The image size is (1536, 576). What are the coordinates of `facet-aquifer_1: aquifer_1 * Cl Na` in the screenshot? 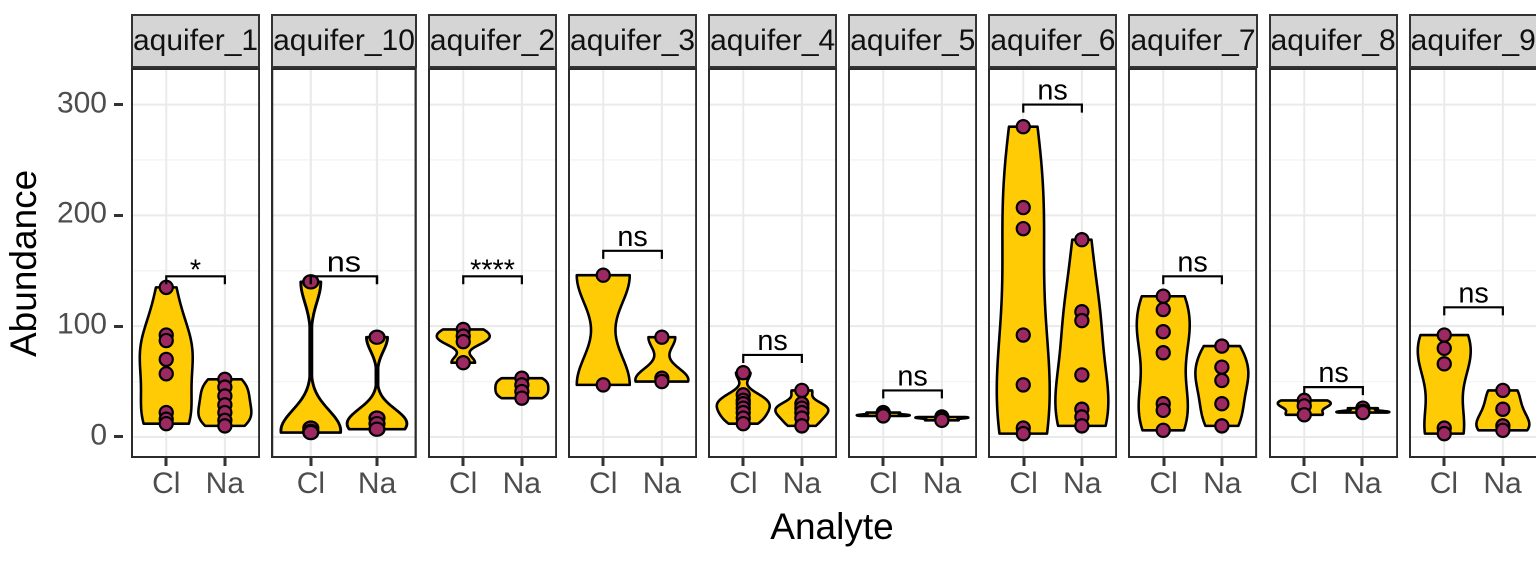 It's located at (196, 259).